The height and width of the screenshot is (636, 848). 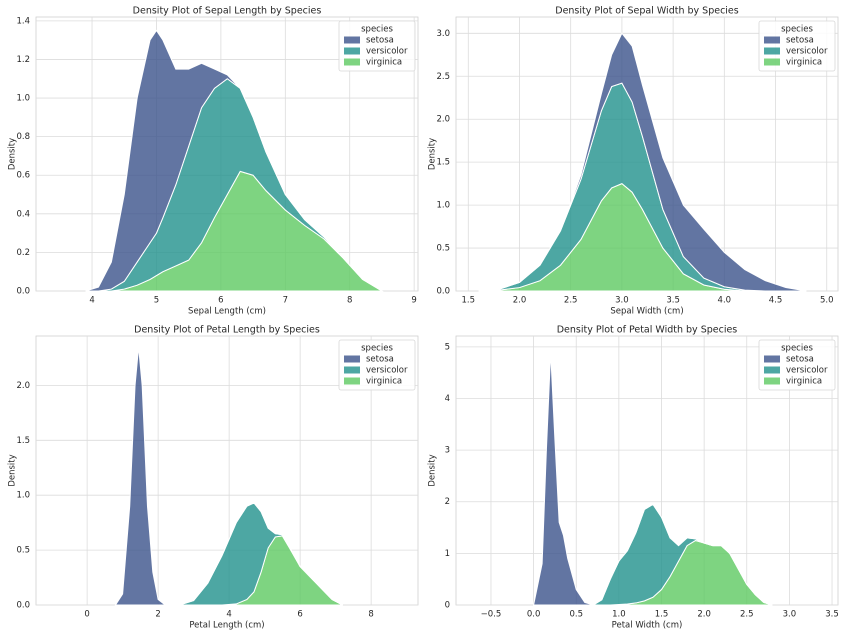 What do you see at coordinates (156, 301) in the screenshot?
I see `x-tick-label: 5` at bounding box center [156, 301].